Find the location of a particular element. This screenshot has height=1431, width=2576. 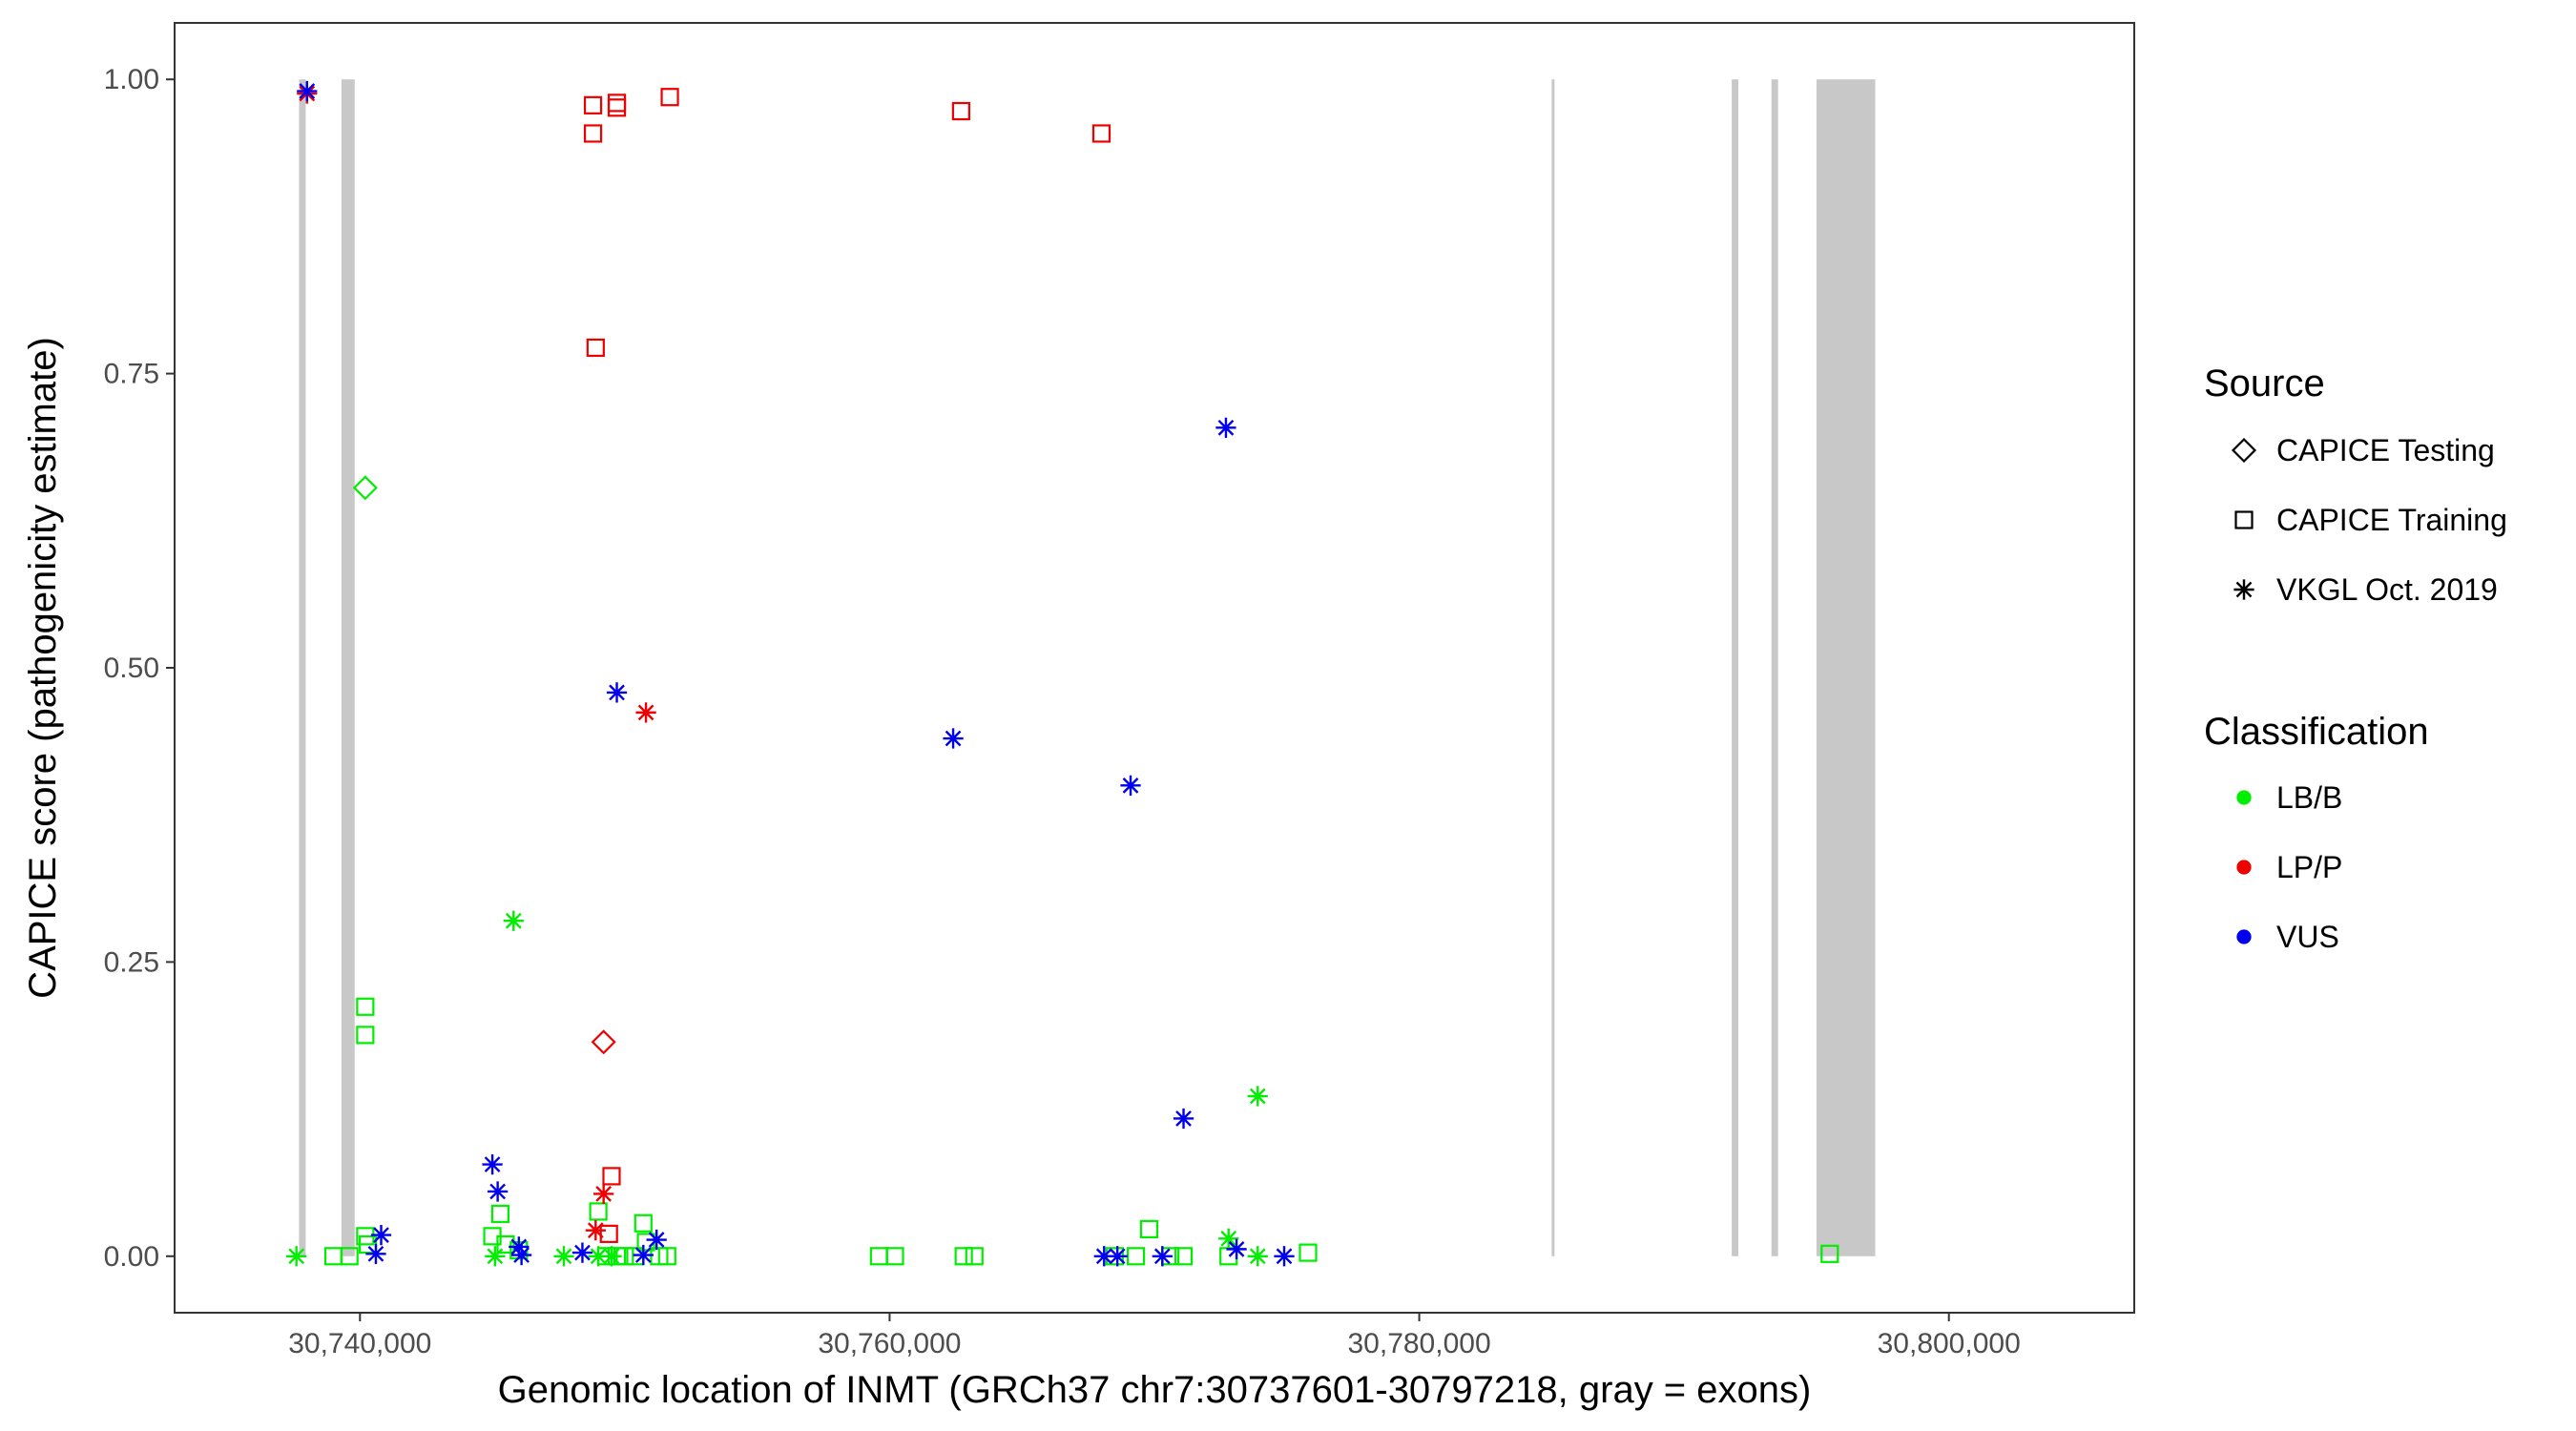

x-tick-label: 30,800,000 is located at coordinates (1949, 1343).